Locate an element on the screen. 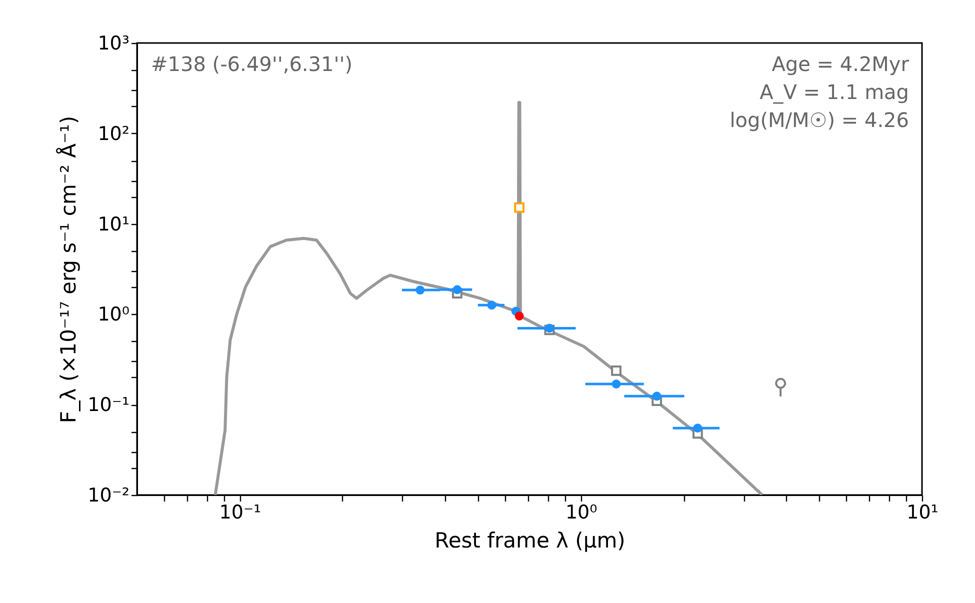  y-tick-label: 10³ is located at coordinates (114, 43).